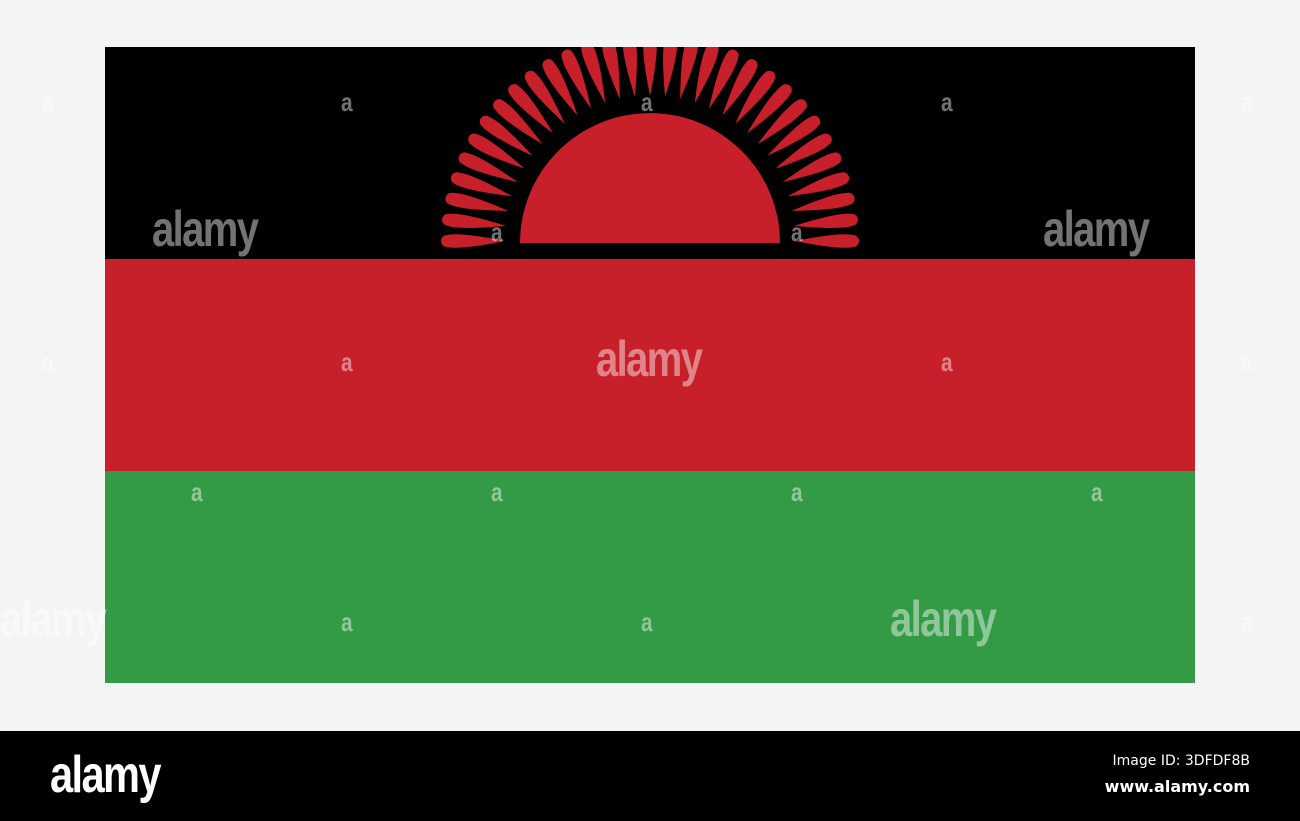 Image resolution: width=1300 pixels, height=821 pixels. Describe the element at coordinates (1177, 786) in the screenshot. I see `site-url: www.alamy.com` at that location.